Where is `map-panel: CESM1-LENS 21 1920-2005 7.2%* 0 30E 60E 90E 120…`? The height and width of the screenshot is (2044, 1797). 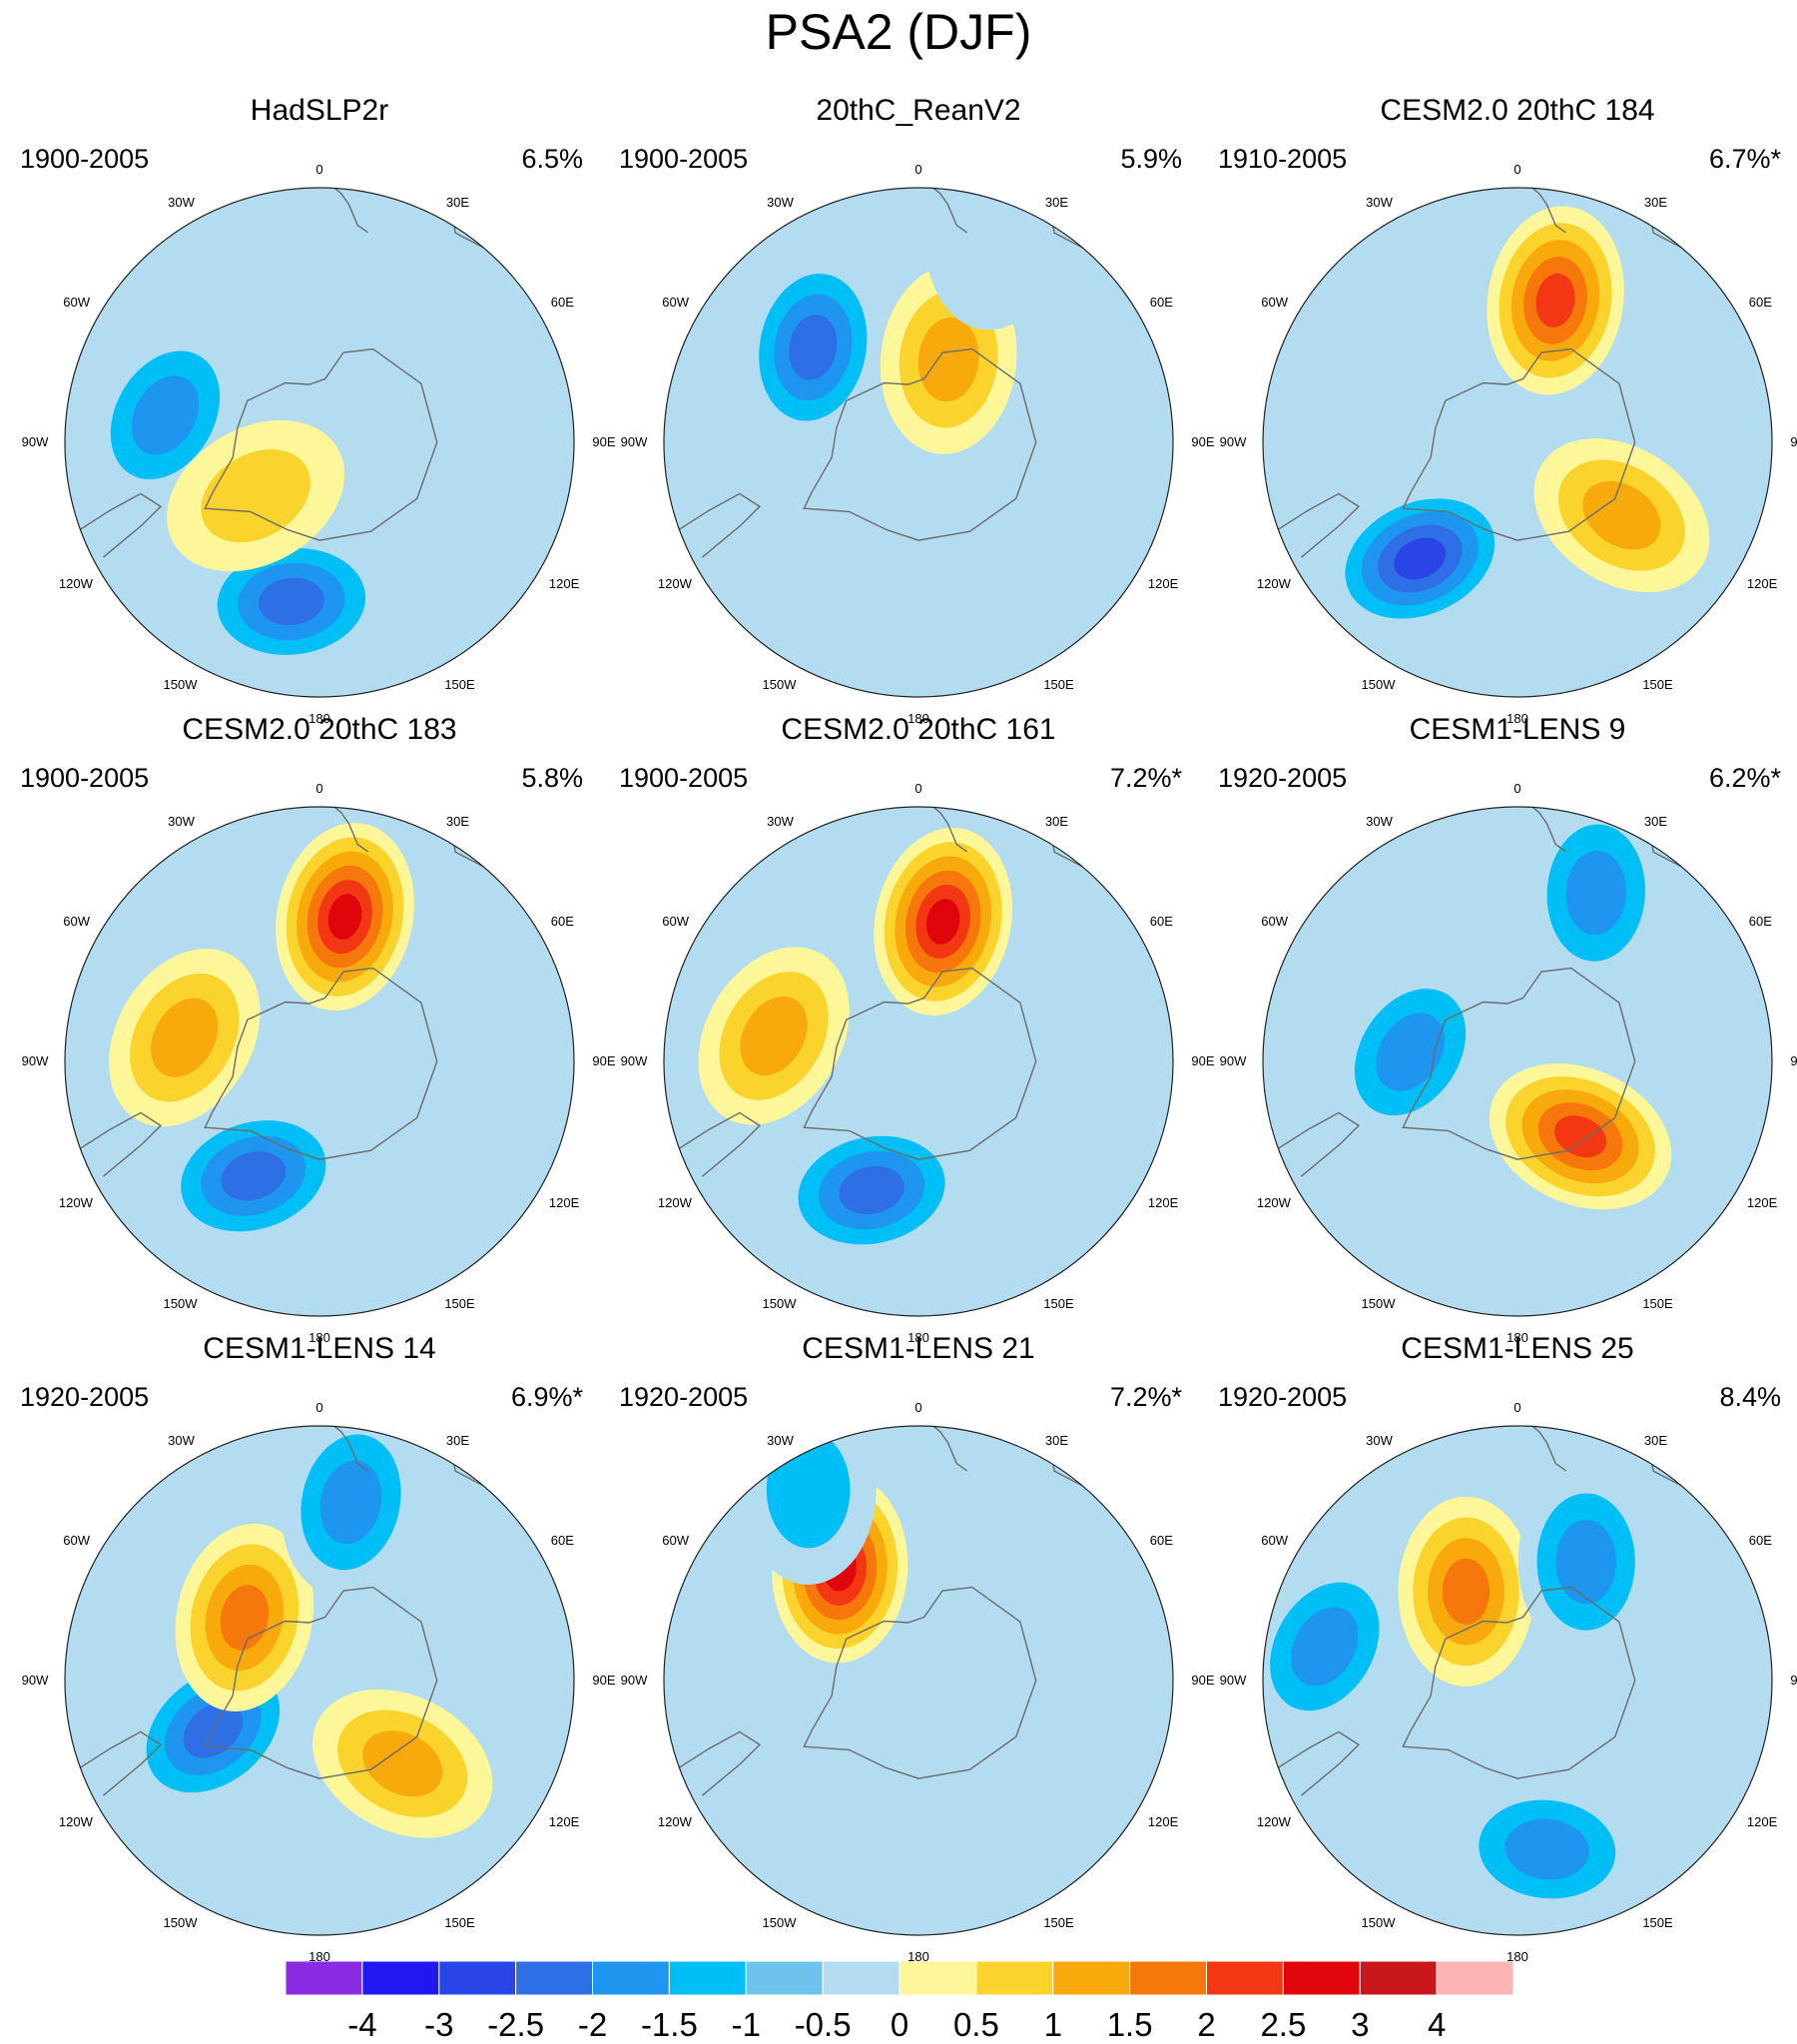
map-panel: CESM1-LENS 21 1920-2005 7.2%* 0 30E 60E 90E 120… is located at coordinates (918, 1647).